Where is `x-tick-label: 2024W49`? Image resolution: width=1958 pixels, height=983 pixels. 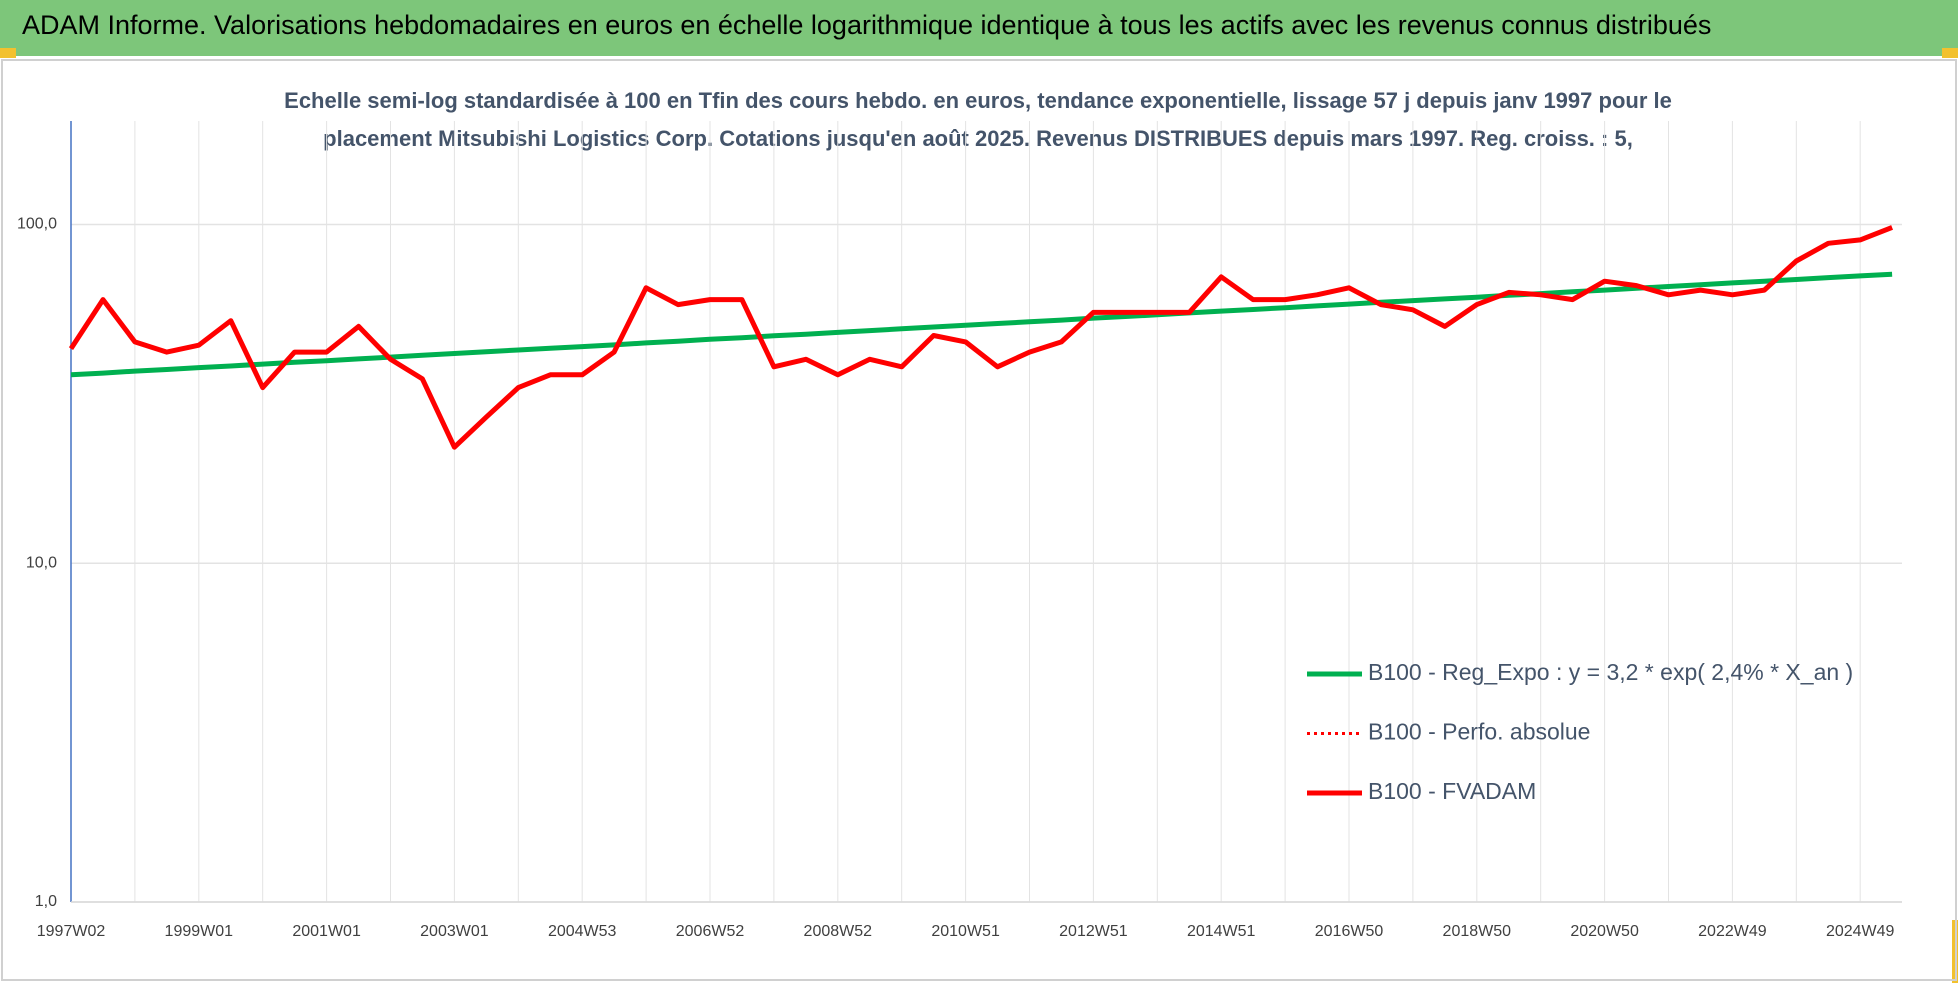 x-tick-label: 2024W49 is located at coordinates (1860, 931).